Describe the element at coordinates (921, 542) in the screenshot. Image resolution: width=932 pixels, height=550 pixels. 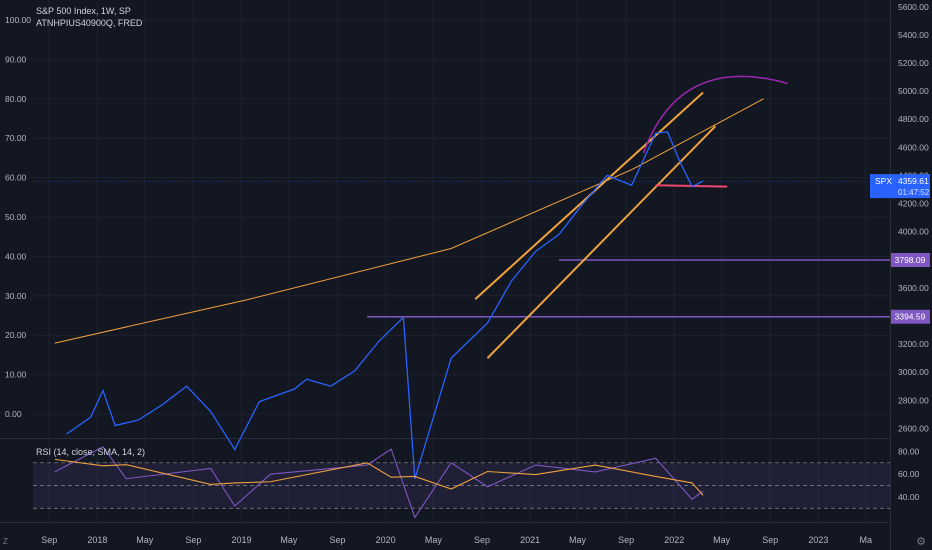
I see `gear-icon: ⚙` at that location.